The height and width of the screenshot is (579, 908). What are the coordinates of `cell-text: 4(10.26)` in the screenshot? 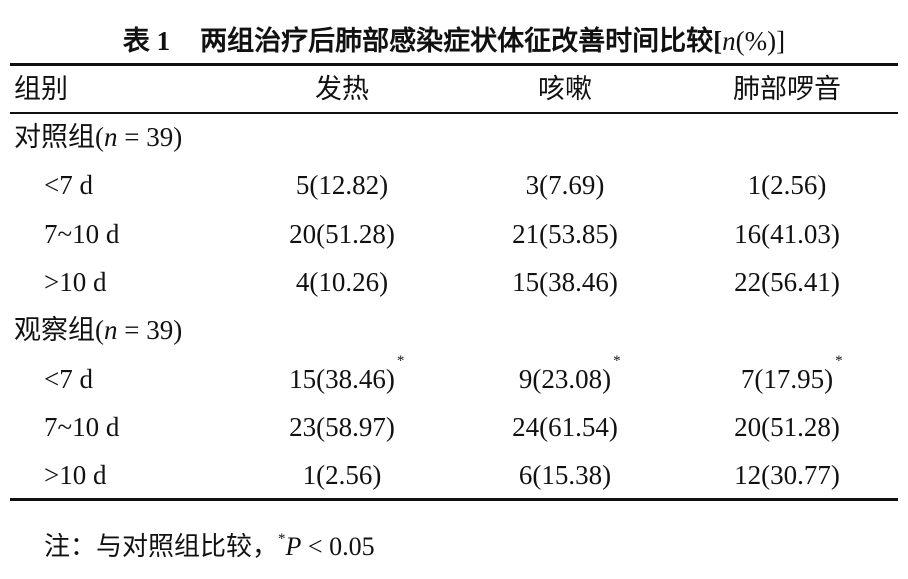 It's located at (342, 281).